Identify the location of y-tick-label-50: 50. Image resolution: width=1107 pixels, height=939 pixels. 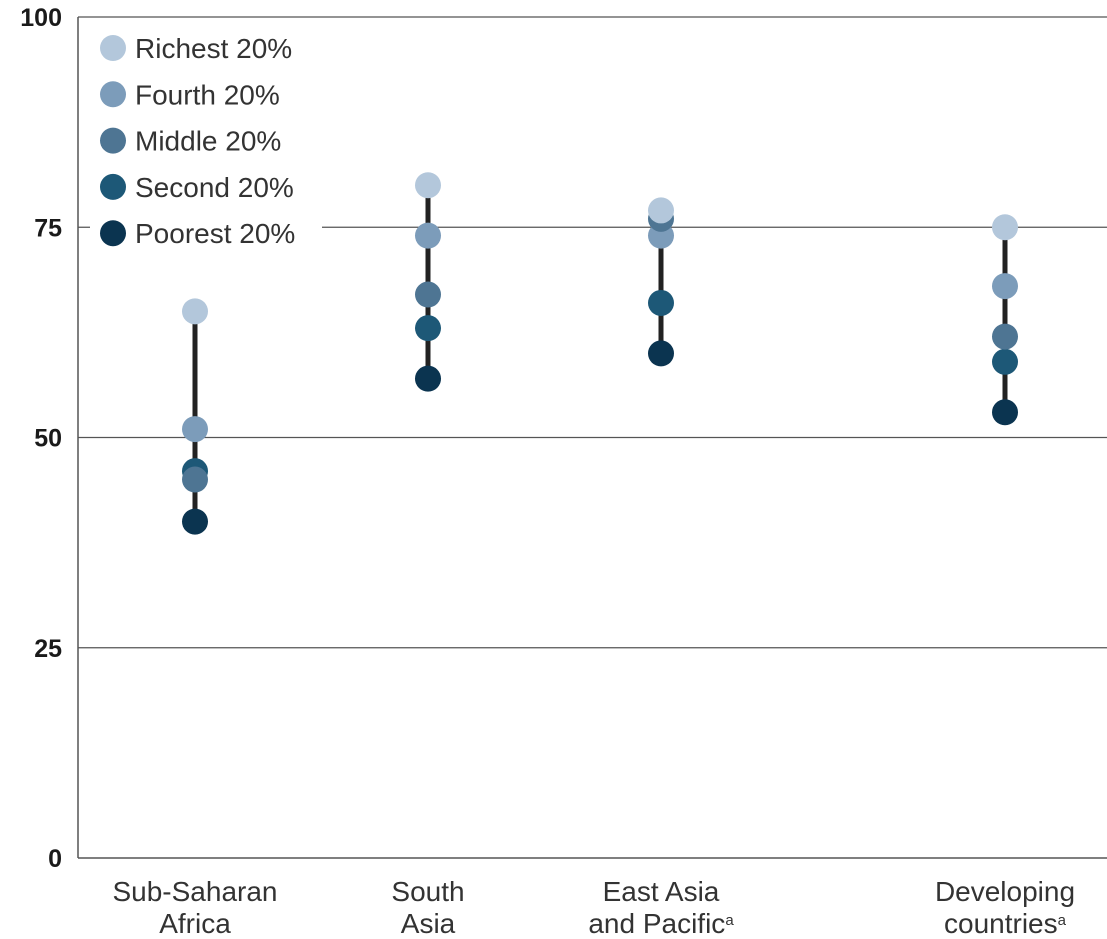
(48, 439).